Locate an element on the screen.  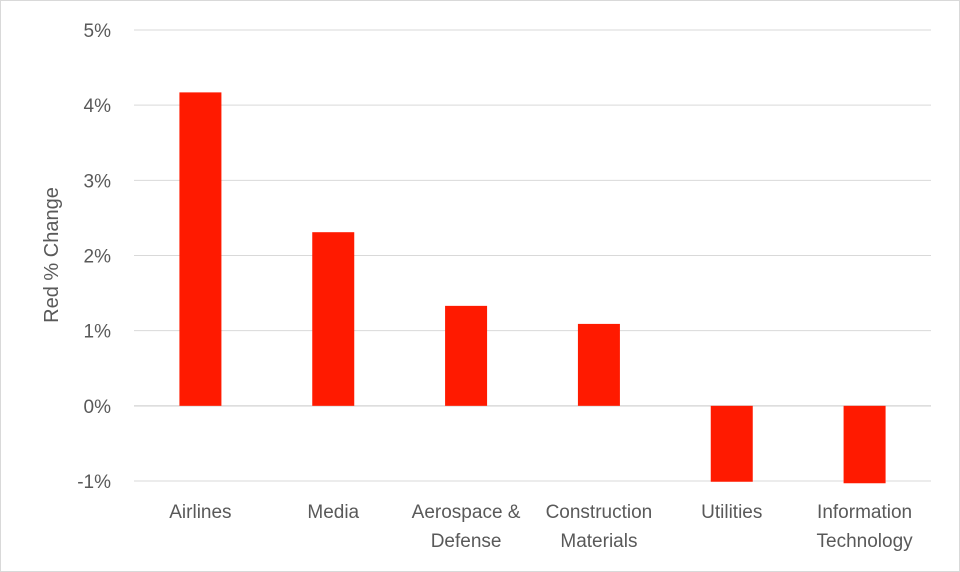
x-category-line: Construction is located at coordinates (599, 512).